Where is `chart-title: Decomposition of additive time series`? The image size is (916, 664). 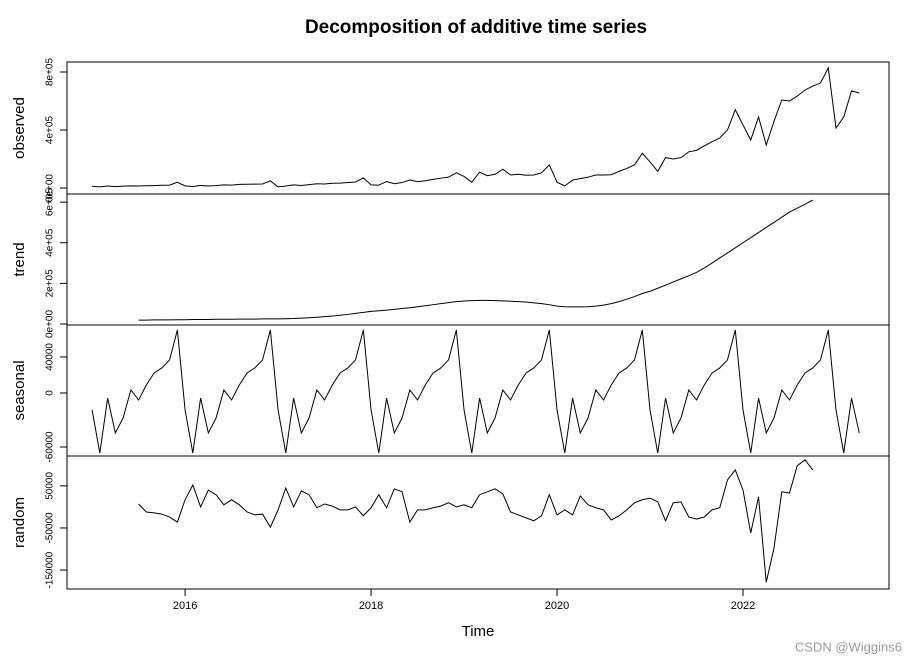 chart-title: Decomposition of additive time series is located at coordinates (476, 27).